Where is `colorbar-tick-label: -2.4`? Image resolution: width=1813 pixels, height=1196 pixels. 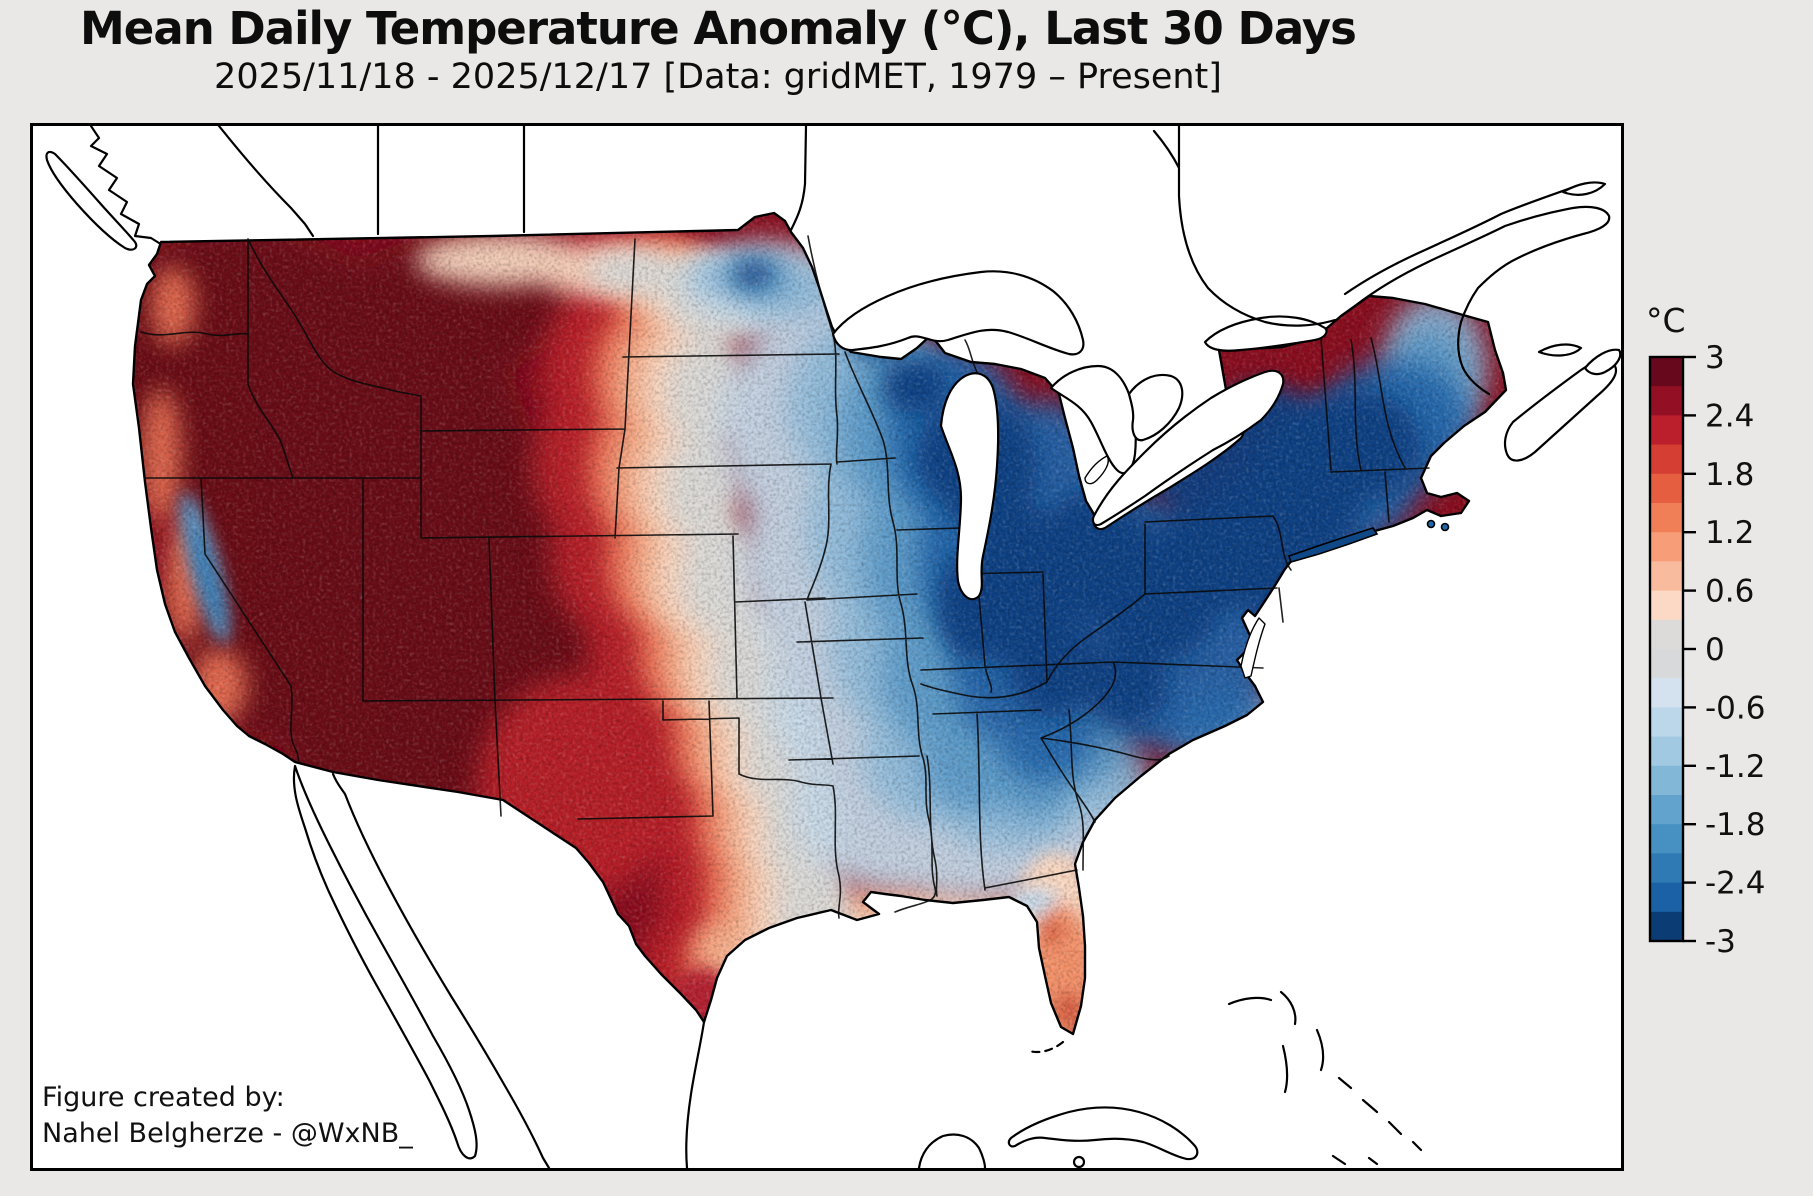
colorbar-tick-label: -2.4 is located at coordinates (1735, 884).